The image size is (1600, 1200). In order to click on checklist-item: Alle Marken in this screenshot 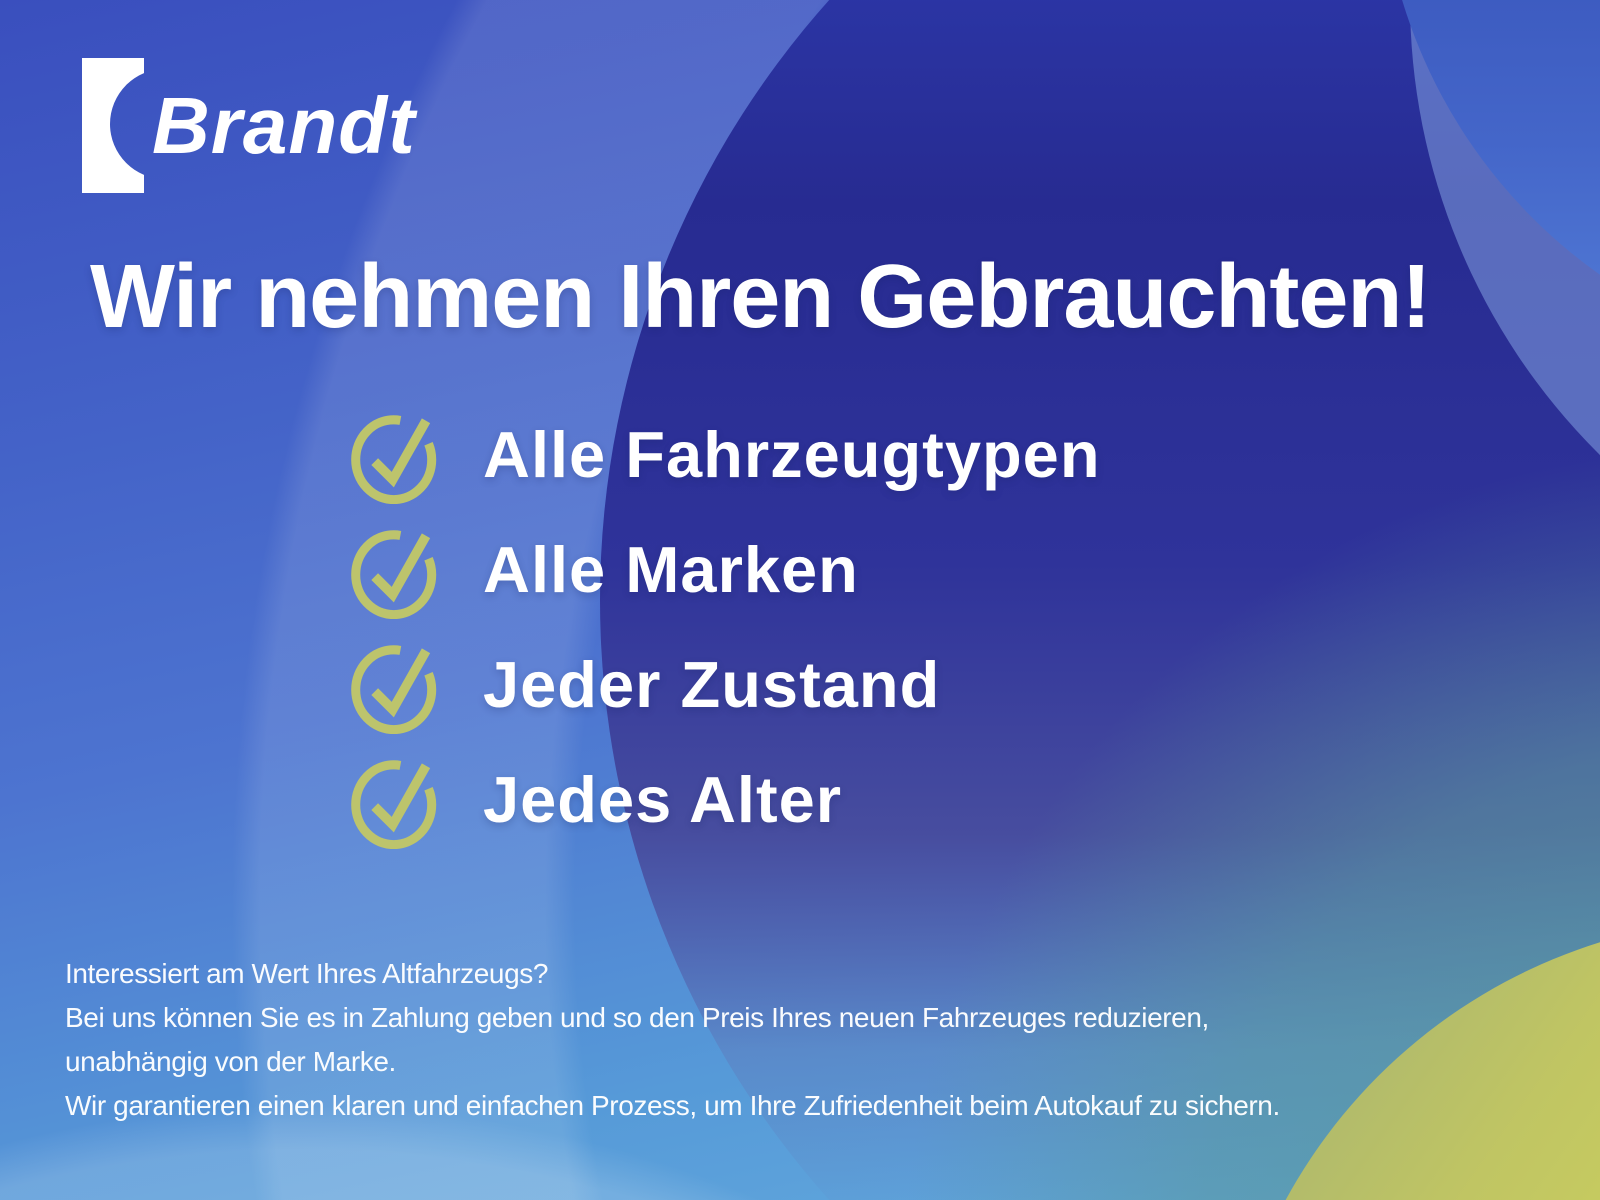, I will do `click(725, 569)`.